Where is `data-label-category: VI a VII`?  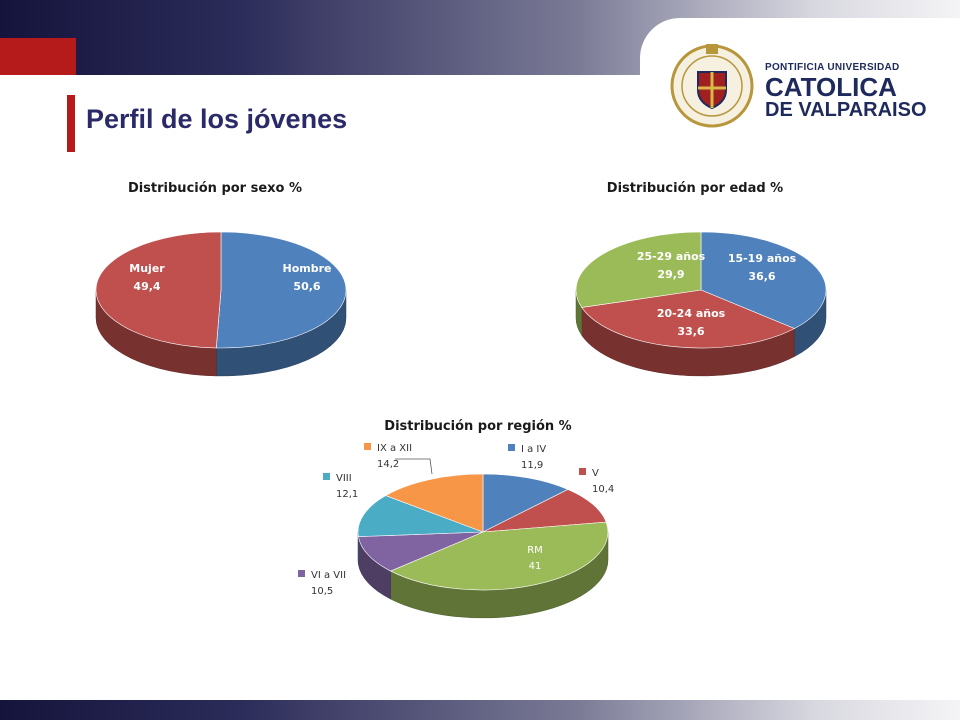
data-label-category: VI a VII is located at coordinates (328, 575).